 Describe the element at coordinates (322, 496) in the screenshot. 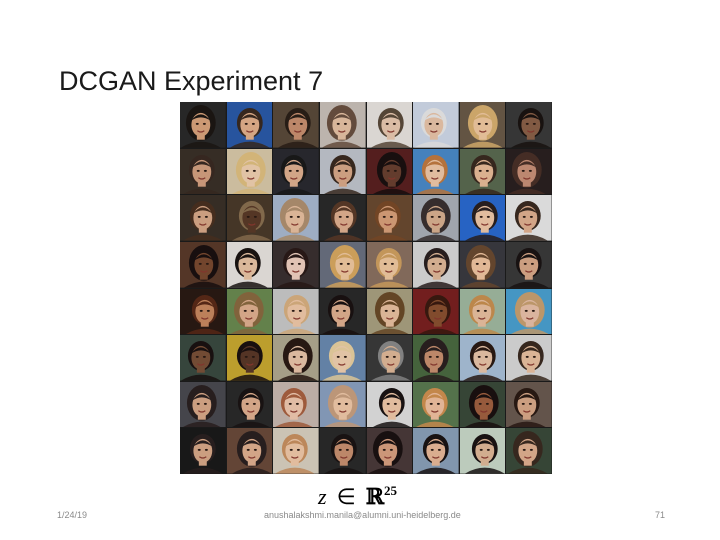

I see `formula-variable: z` at that location.